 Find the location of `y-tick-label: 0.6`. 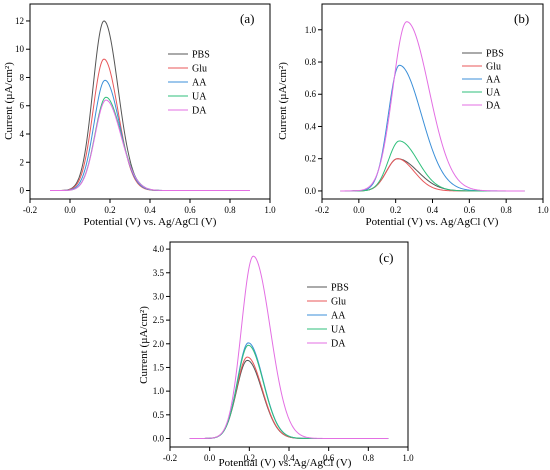

y-tick-label: 0.6 is located at coordinates (311, 94).